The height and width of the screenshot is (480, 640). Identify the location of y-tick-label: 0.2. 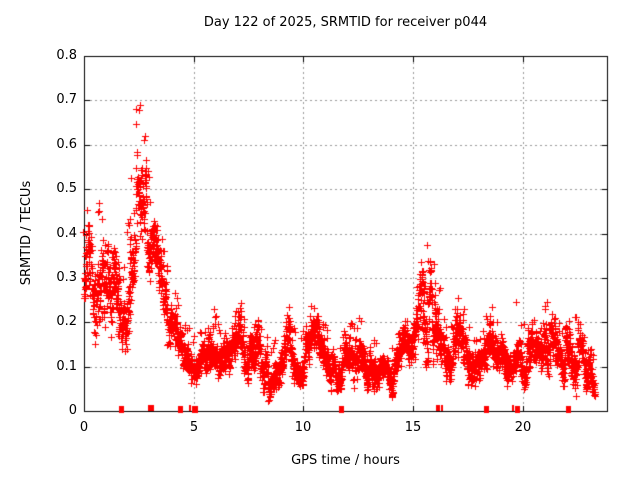
(66, 321).